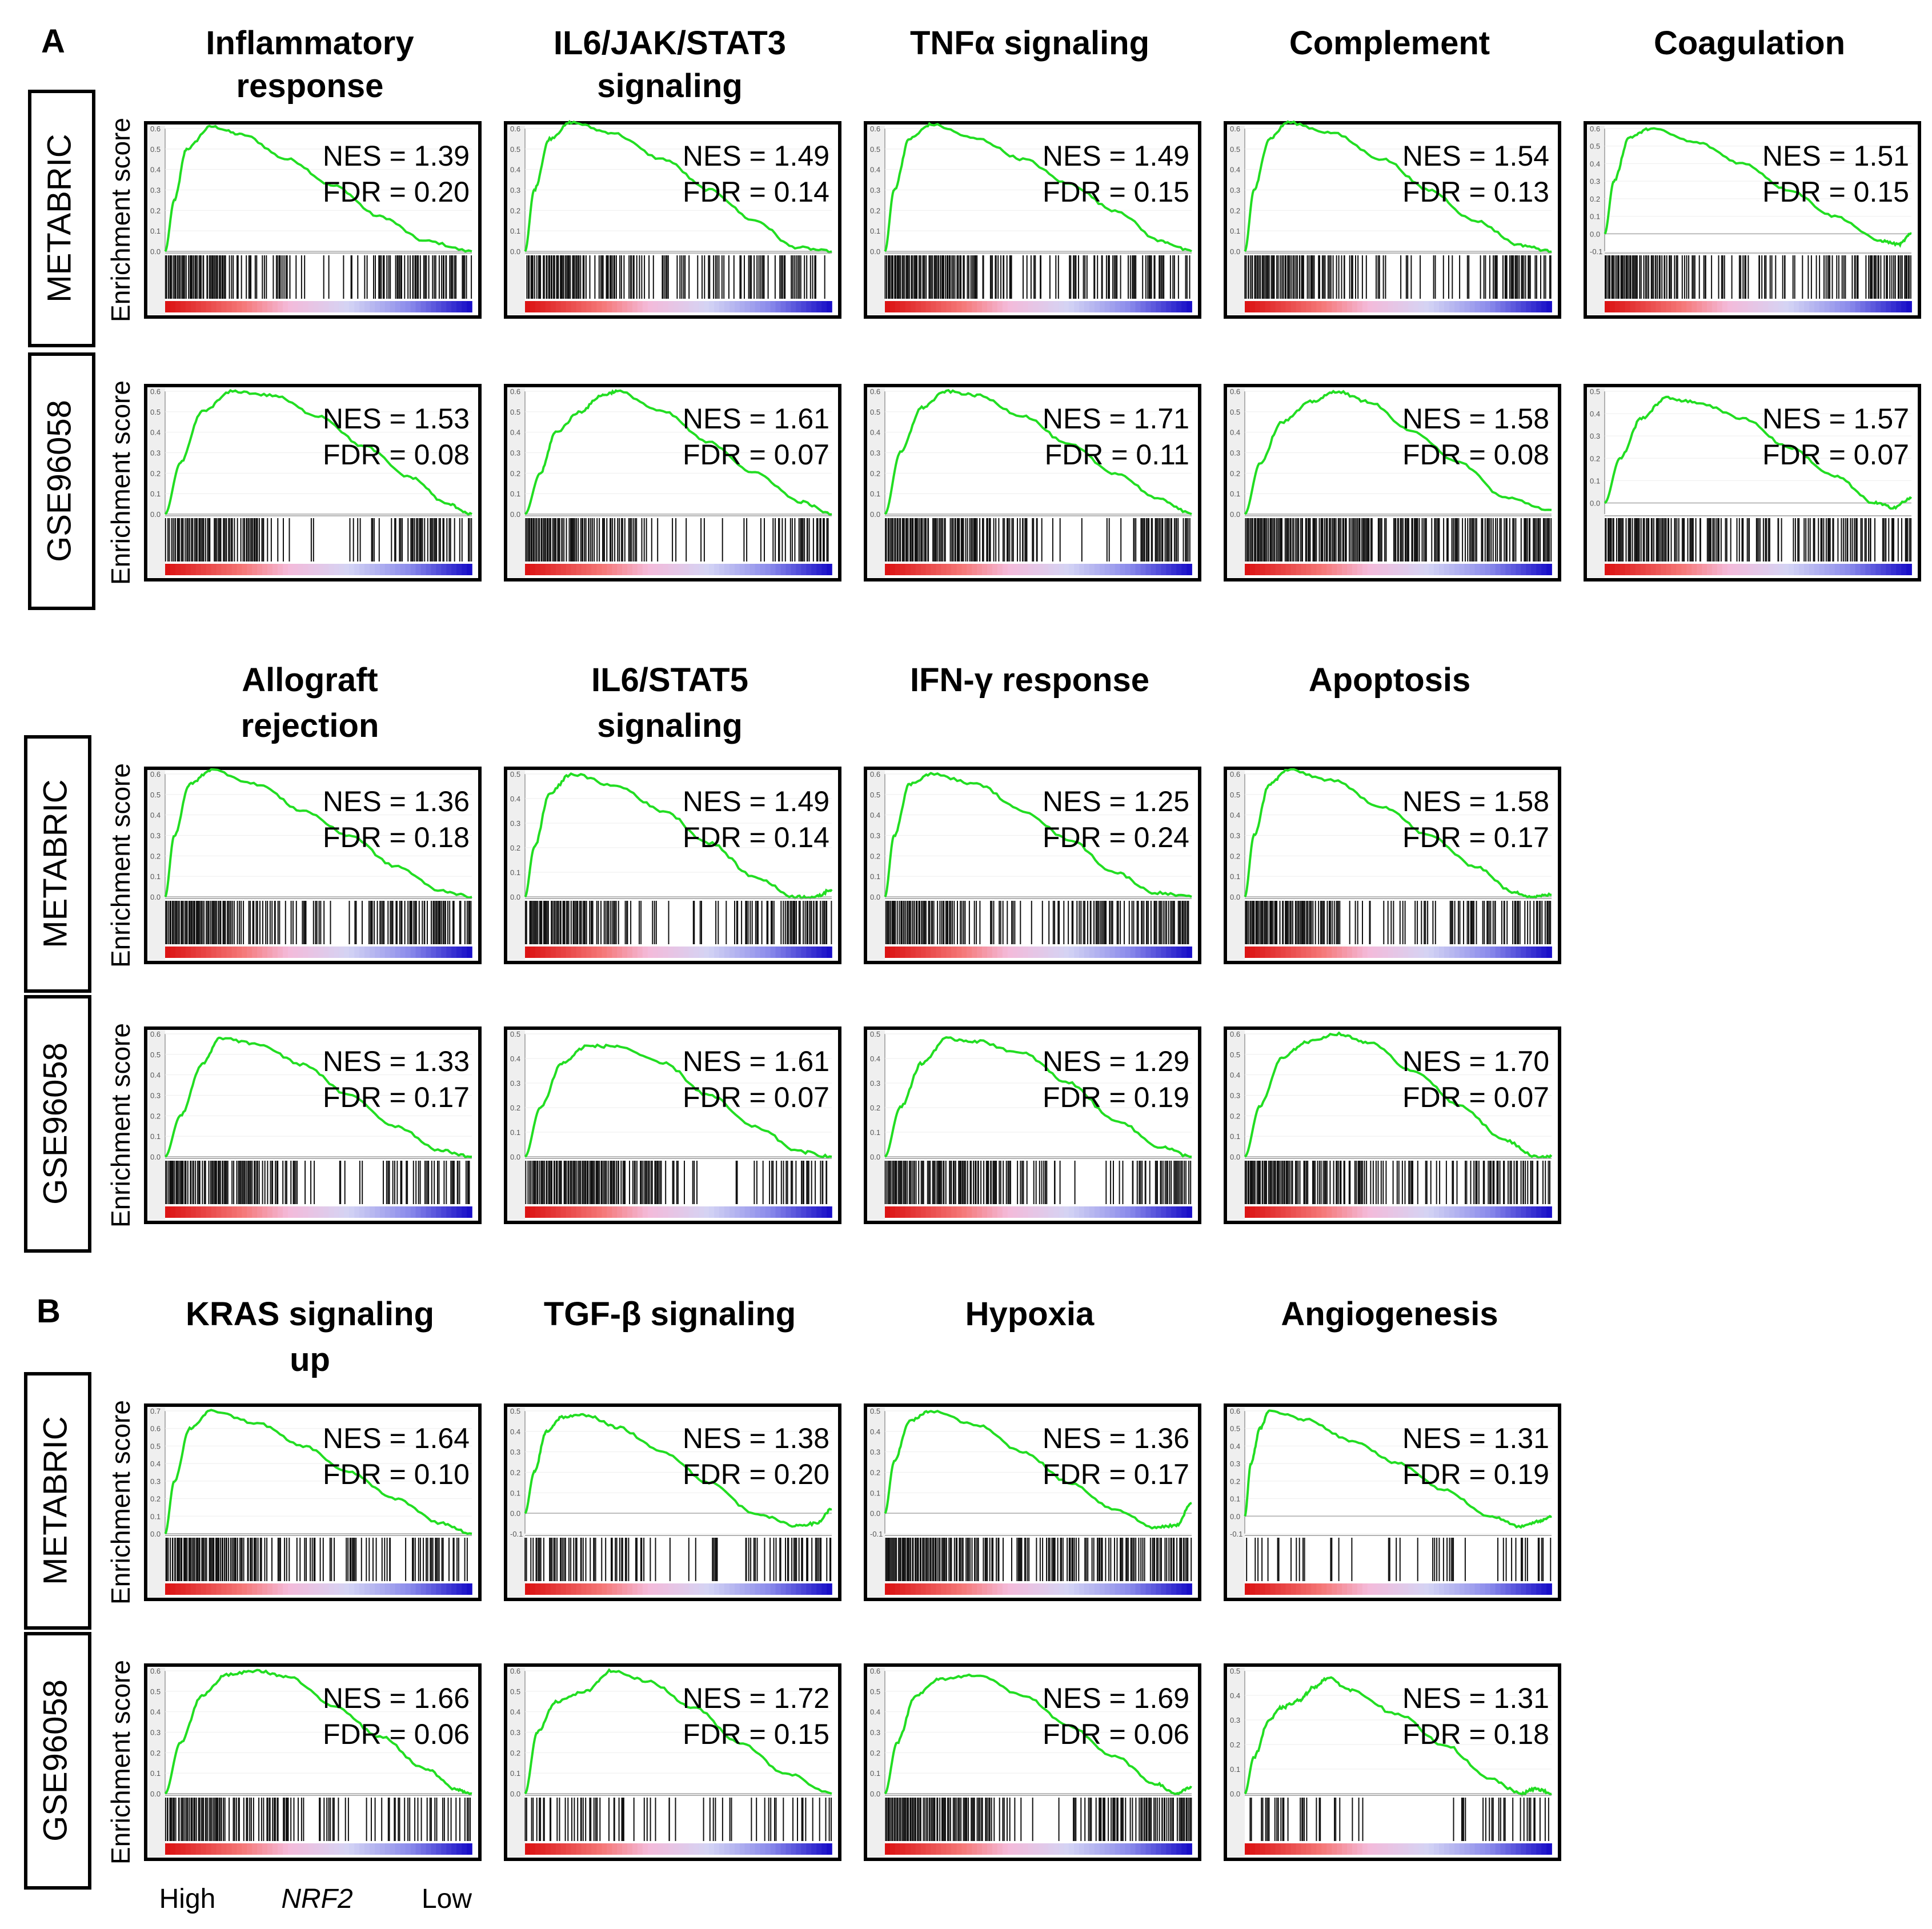  I want to click on fdr-label: FDR = 0.20, so click(756, 1474).